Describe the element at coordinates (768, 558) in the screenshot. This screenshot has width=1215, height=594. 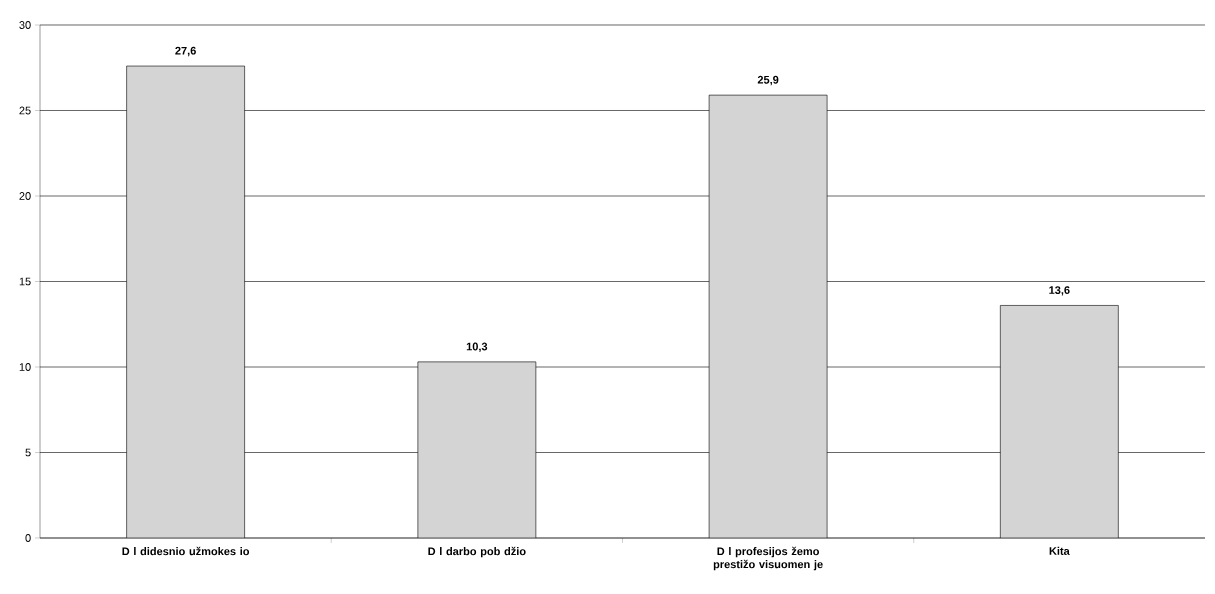
I see `x-tick-label: D l profesijos žemo prestižo visuomen je` at that location.